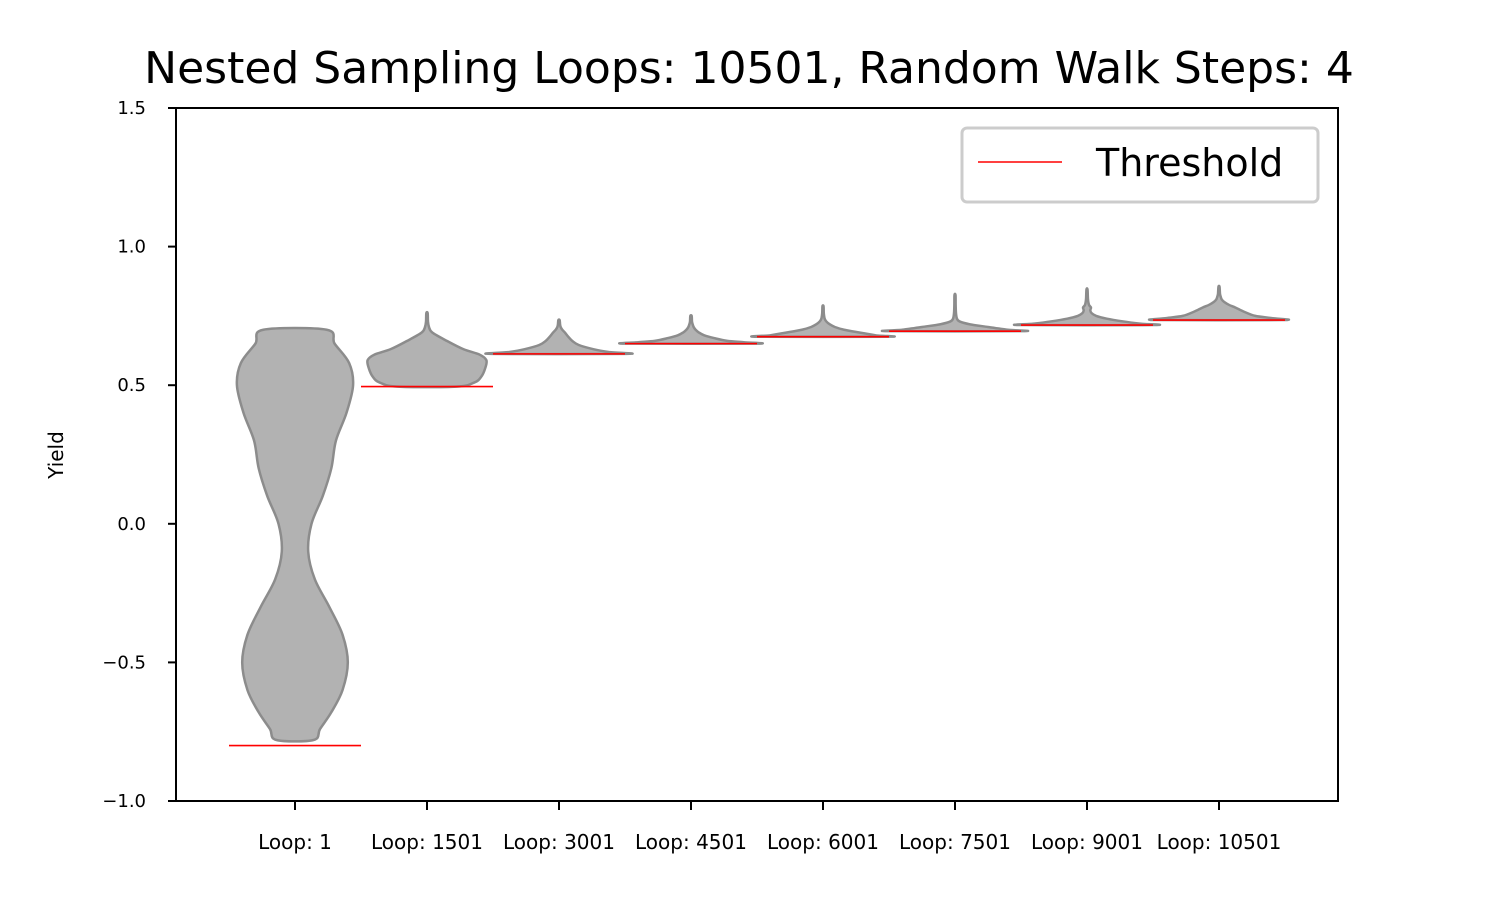 This screenshot has height=900, width=1500. Describe the element at coordinates (559, 842) in the screenshot. I see `x-tick-label: Loop: 3001` at that location.